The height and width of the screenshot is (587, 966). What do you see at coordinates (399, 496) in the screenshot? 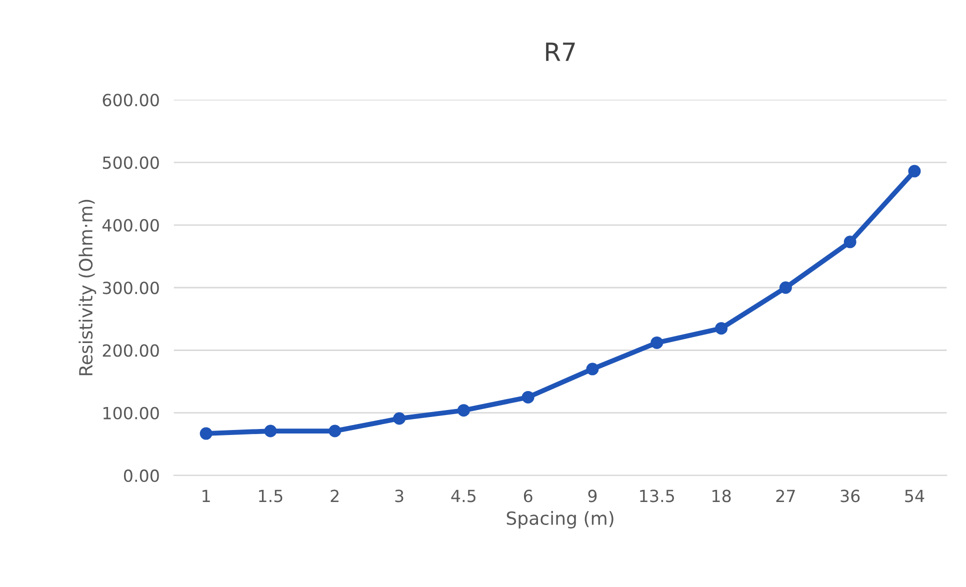
I see `x-tick-label: 3` at bounding box center [399, 496].